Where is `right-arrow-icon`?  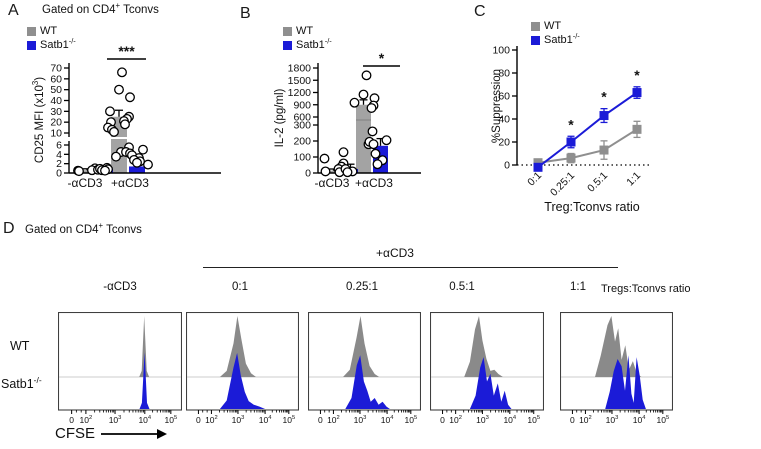
right-arrow-icon is located at coordinates (134, 433).